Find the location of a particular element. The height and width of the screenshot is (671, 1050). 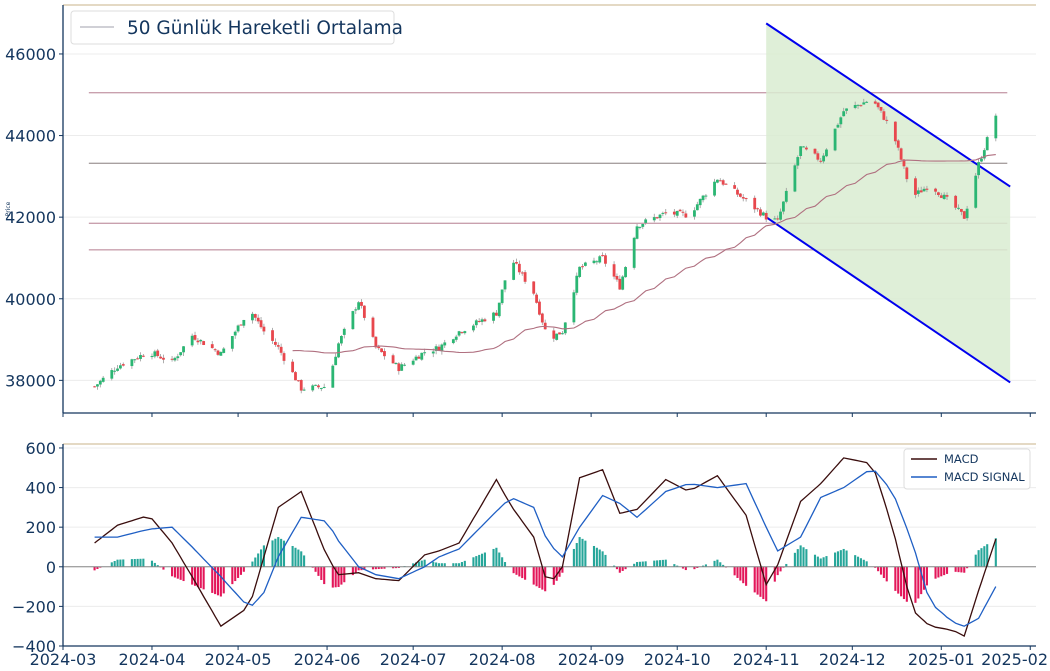

channel-lower-line is located at coordinates (888, 300).